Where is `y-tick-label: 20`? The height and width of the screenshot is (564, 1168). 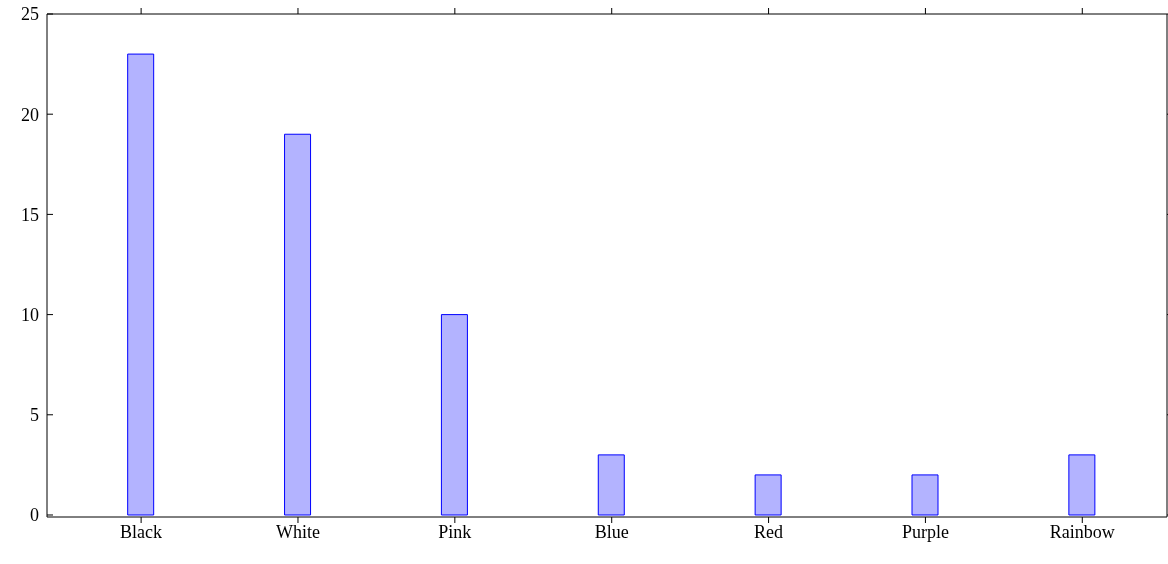 y-tick-label: 20 is located at coordinates (30, 114).